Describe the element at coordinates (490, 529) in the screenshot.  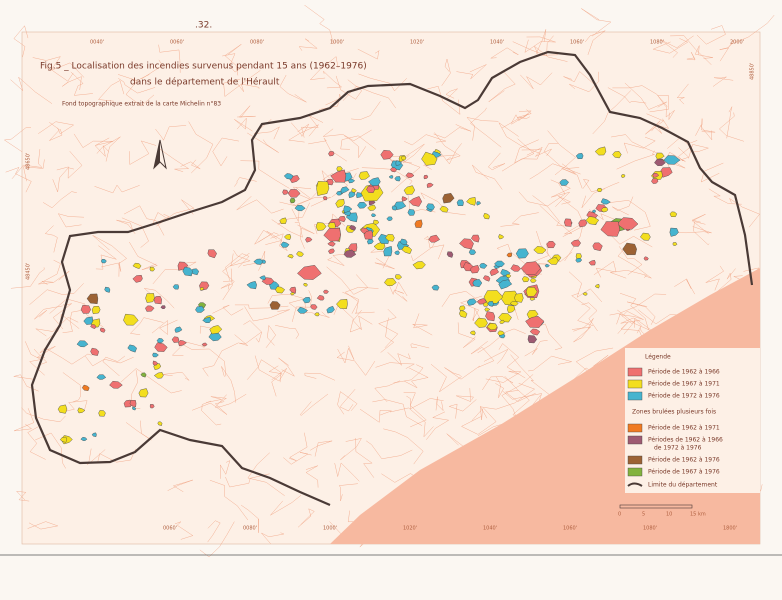
I see `graticule-label: 1040'` at that location.